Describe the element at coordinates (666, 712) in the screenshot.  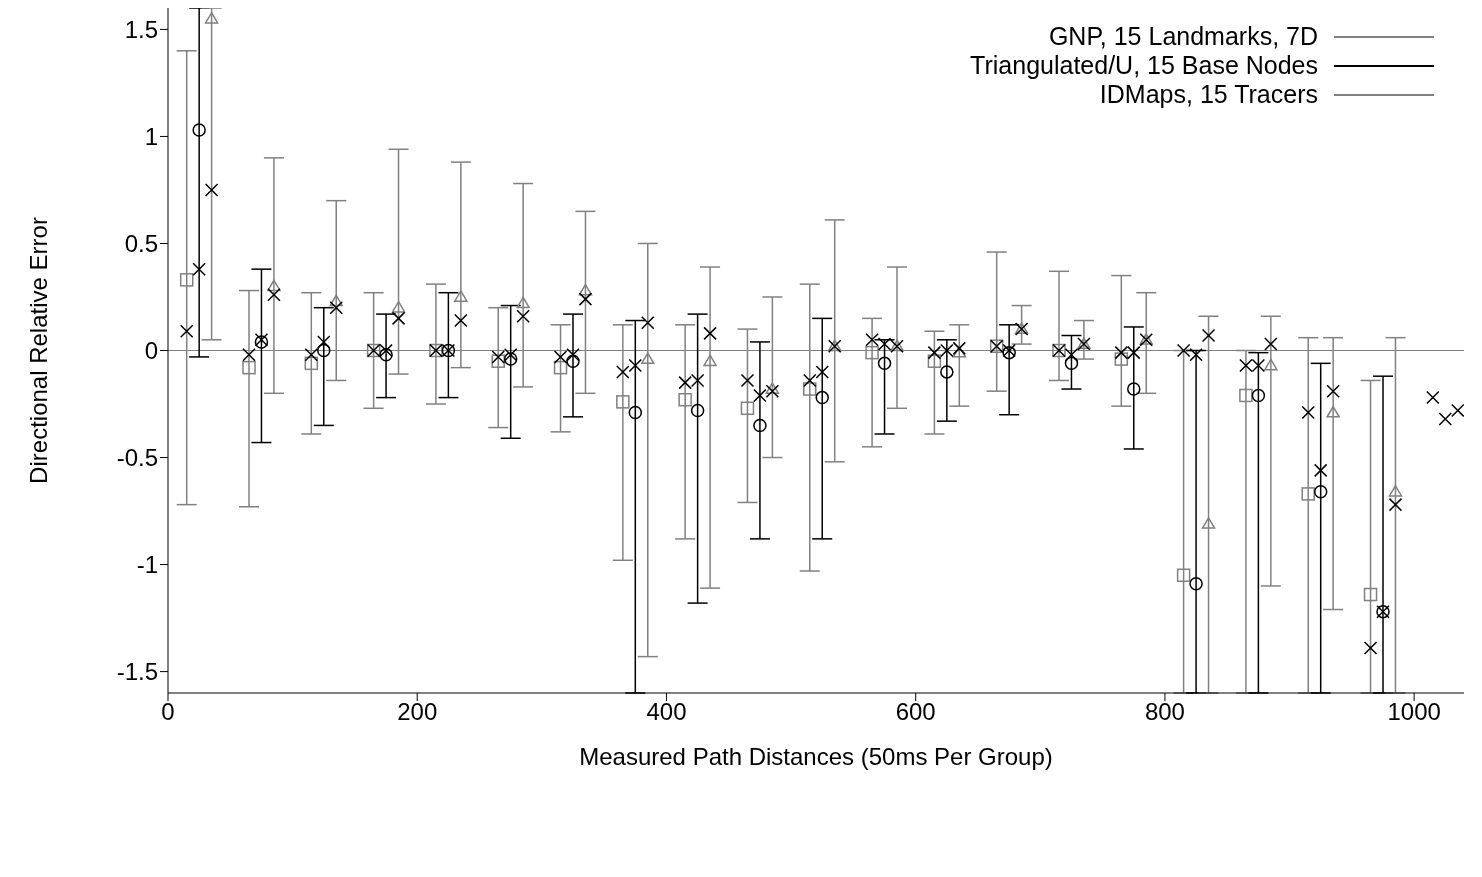
I see `x-tick-label: 400` at that location.